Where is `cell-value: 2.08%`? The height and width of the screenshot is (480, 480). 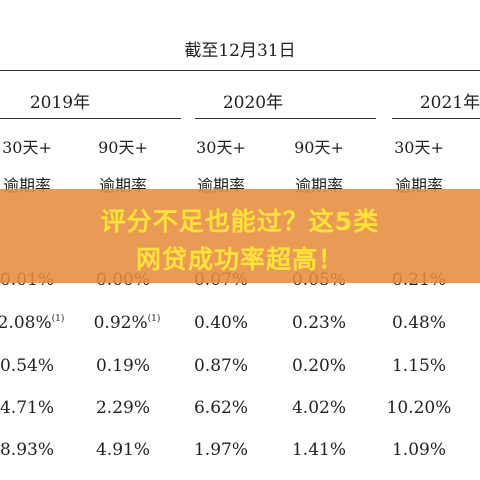 cell-value: 2.08% is located at coordinates (26, 323).